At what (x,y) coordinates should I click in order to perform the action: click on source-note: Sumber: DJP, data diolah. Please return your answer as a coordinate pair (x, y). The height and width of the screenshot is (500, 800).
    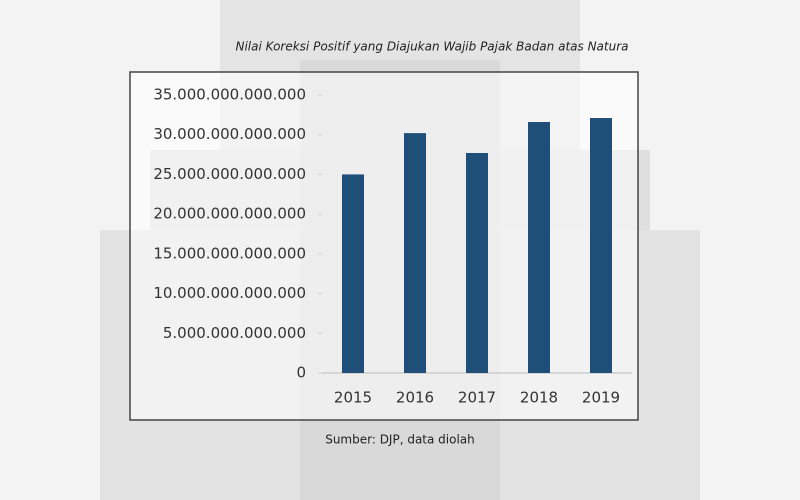
    Looking at the image, I should click on (400, 440).